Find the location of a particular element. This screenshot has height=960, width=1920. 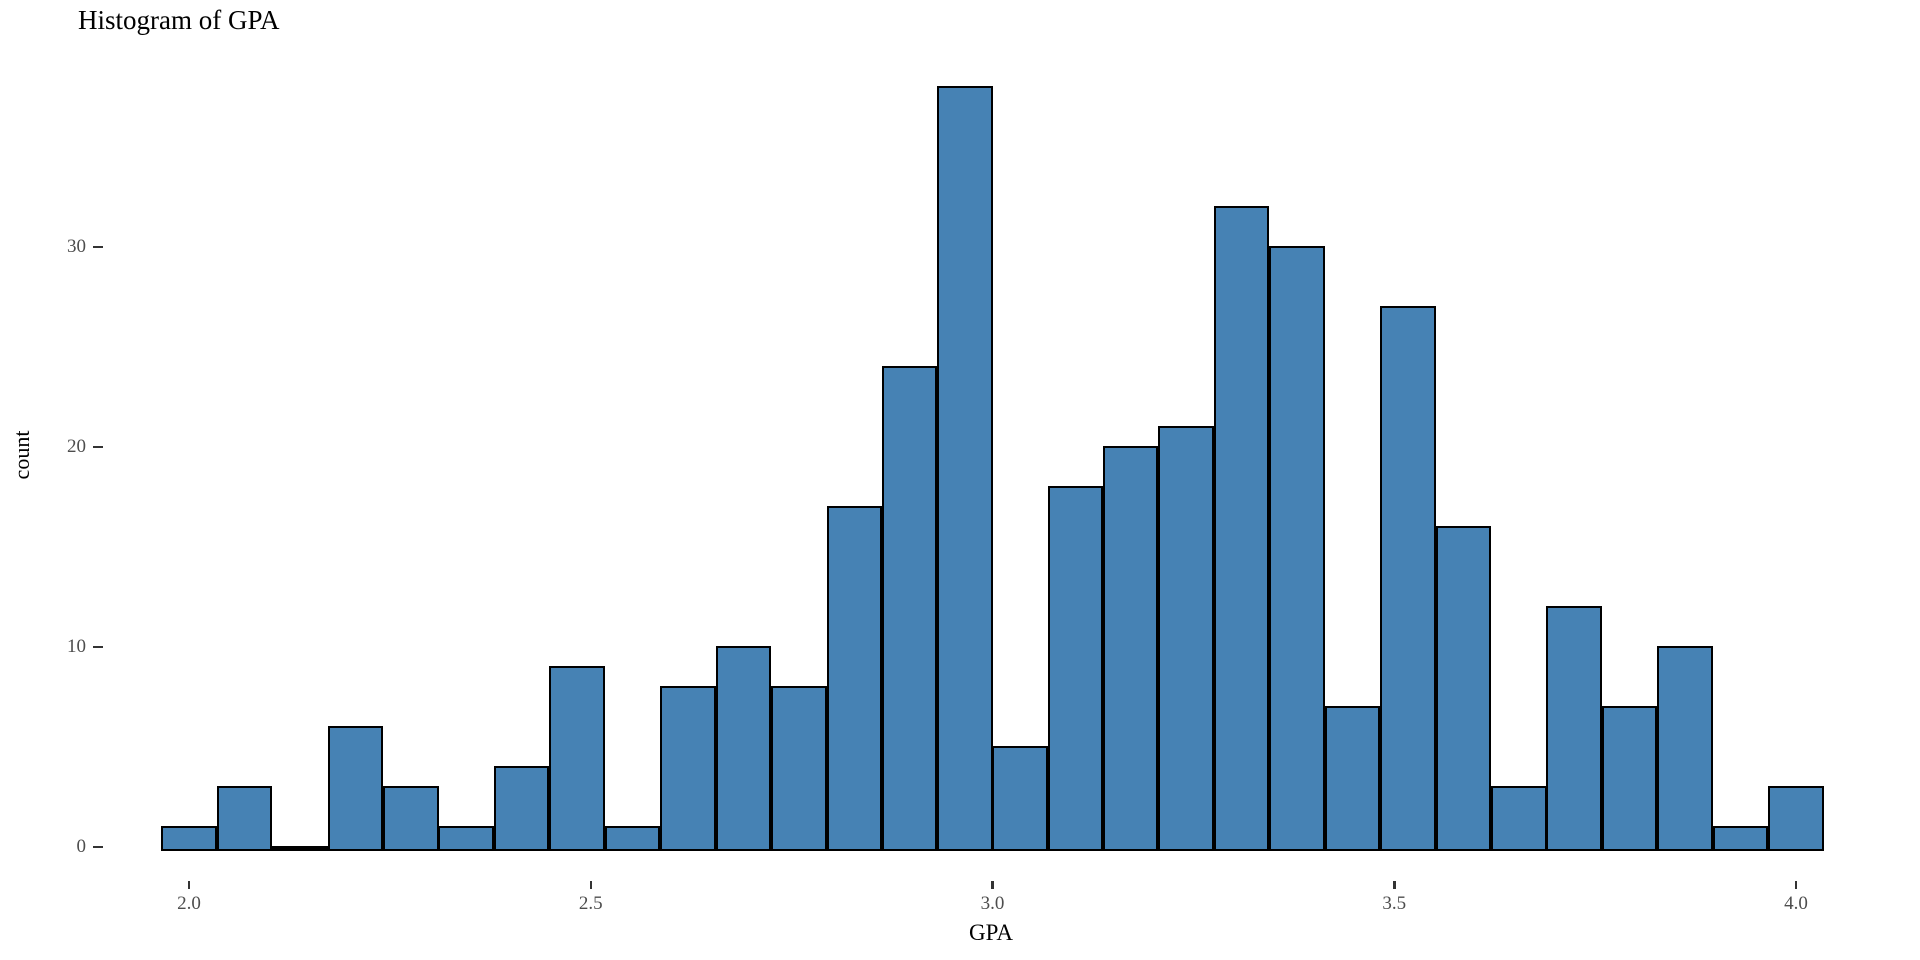

x-tick-label: 2.0 is located at coordinates (189, 903).